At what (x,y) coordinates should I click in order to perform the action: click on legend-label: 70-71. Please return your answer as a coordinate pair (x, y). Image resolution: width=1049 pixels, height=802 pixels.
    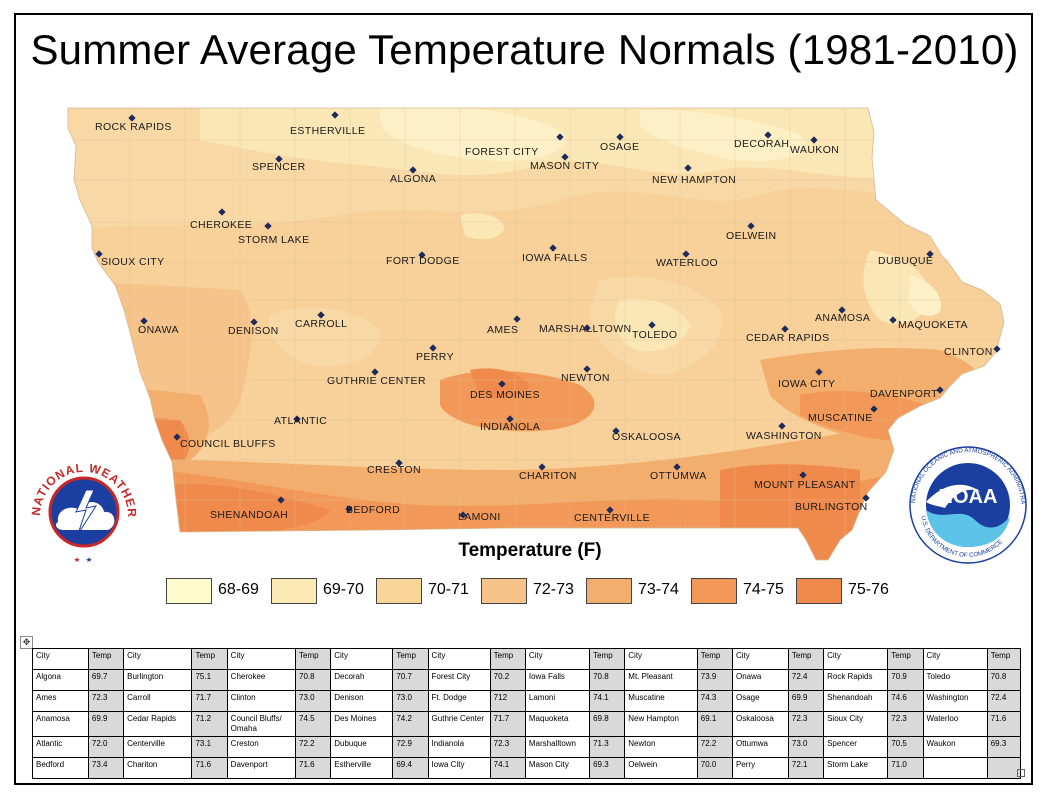
    Looking at the image, I should click on (448, 589).